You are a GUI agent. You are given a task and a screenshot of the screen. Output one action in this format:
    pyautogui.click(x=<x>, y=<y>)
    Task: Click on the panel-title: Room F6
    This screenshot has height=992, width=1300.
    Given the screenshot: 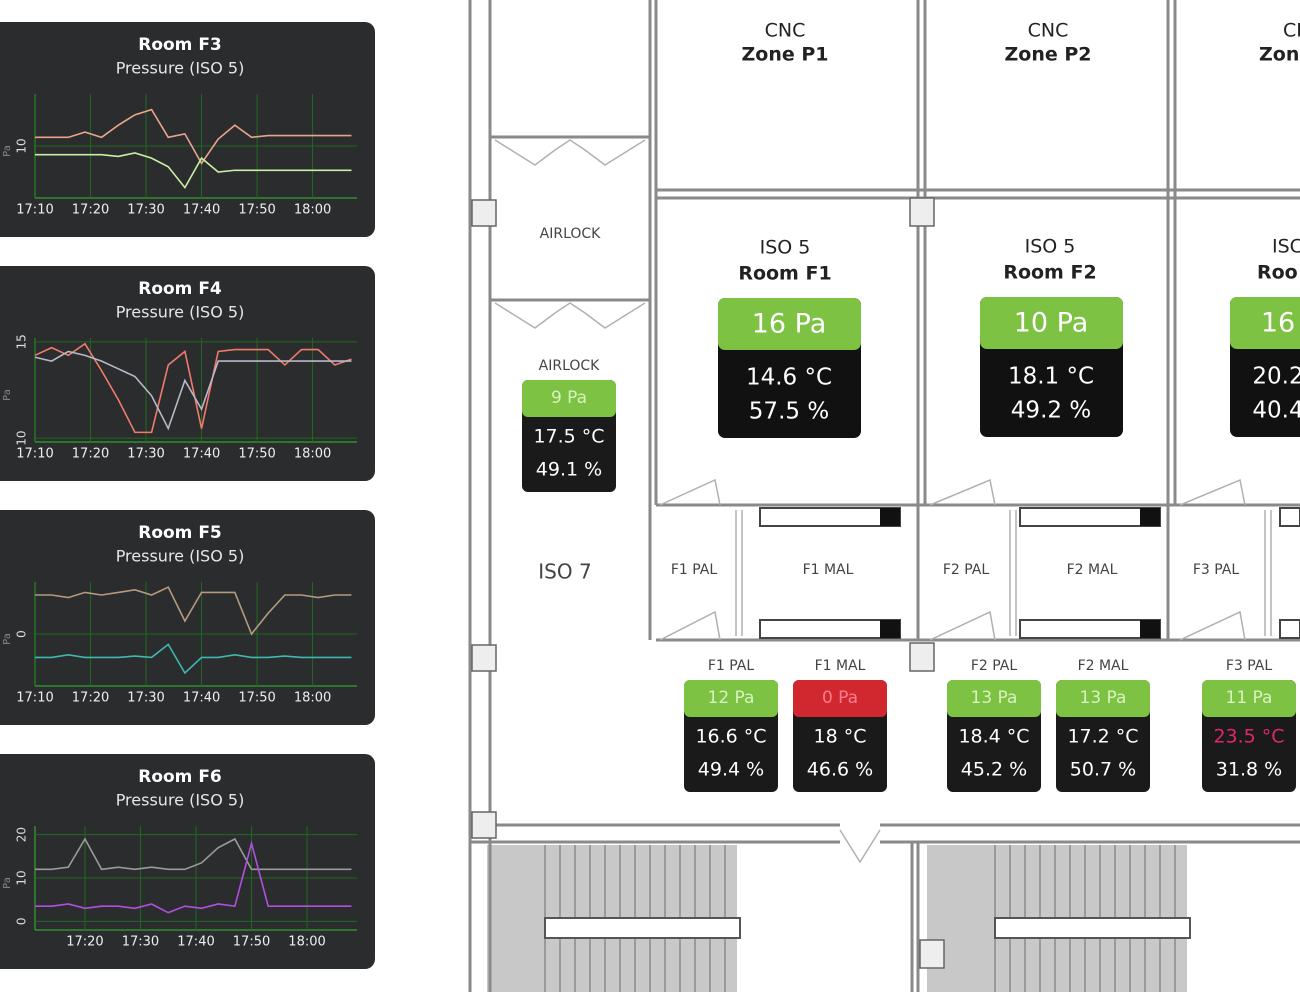 What is the action you would take?
    pyautogui.click(x=180, y=777)
    